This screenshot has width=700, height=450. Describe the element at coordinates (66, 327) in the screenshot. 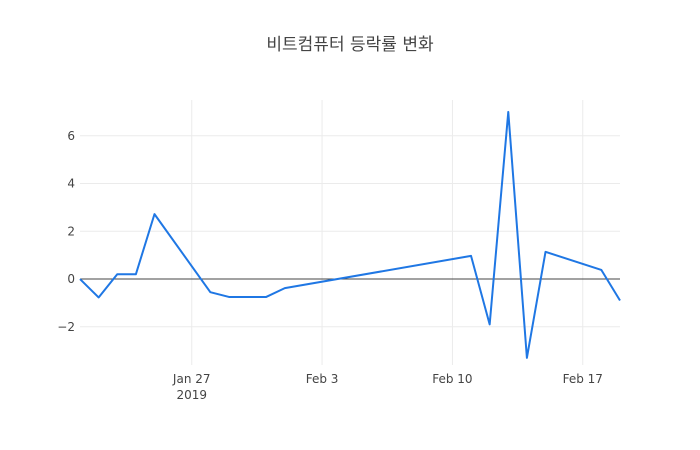

I see `y-tick-label: −2` at that location.